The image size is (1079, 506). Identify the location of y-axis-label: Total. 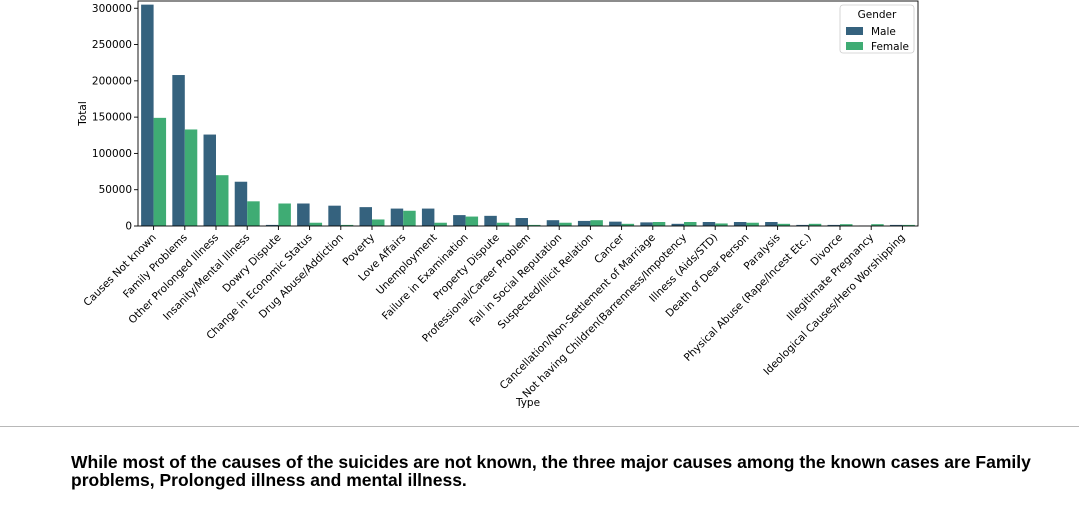
(83, 114).